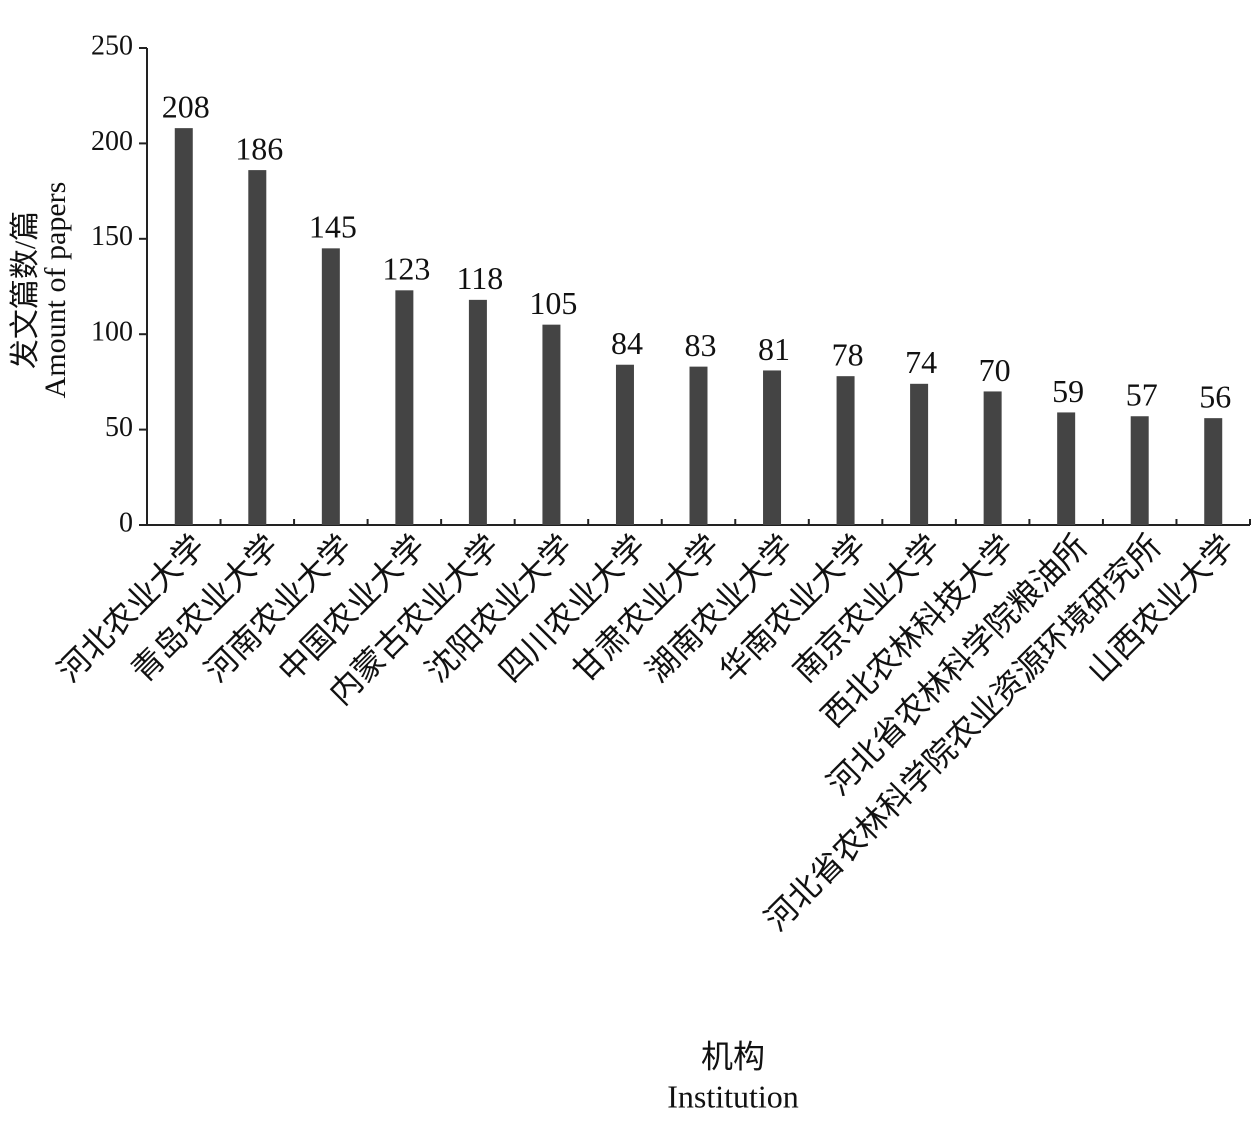  Describe the element at coordinates (733, 1096) in the screenshot. I see `x-axis-label: Institution` at that location.